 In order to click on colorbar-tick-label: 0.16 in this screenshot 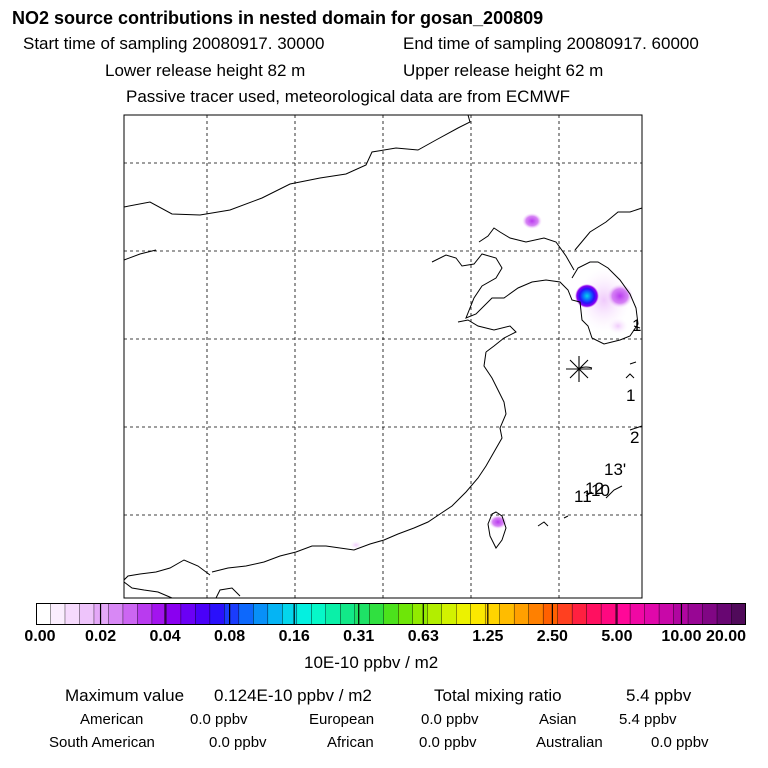, I will do `click(294, 636)`.